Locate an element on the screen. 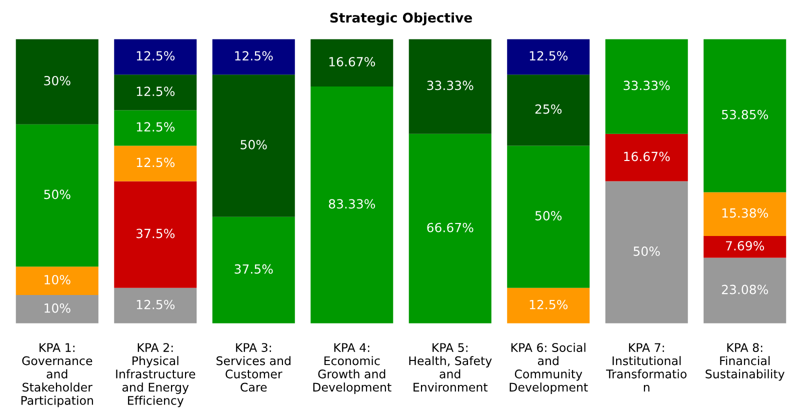  data-label: 83.33% is located at coordinates (352, 204).